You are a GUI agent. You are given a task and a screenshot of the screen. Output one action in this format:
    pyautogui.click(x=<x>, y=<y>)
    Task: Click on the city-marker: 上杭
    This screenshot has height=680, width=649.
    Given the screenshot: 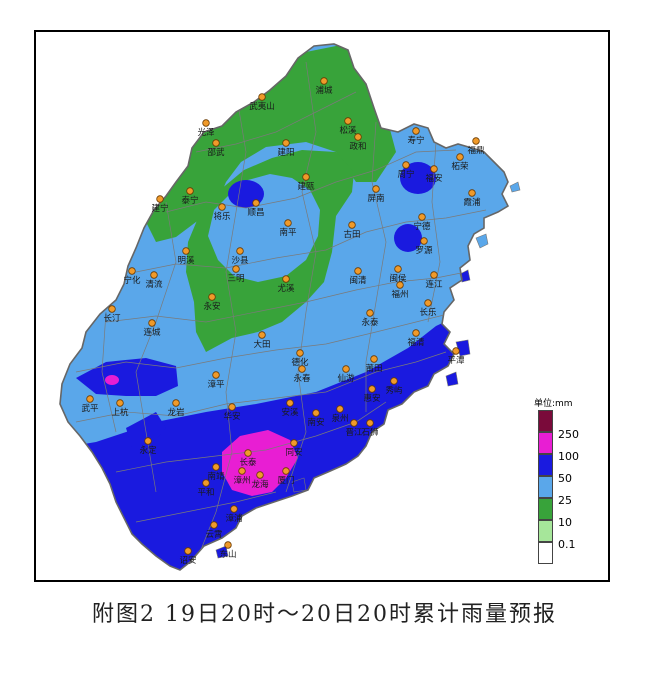 What is the action you would take?
    pyautogui.click(x=120, y=408)
    